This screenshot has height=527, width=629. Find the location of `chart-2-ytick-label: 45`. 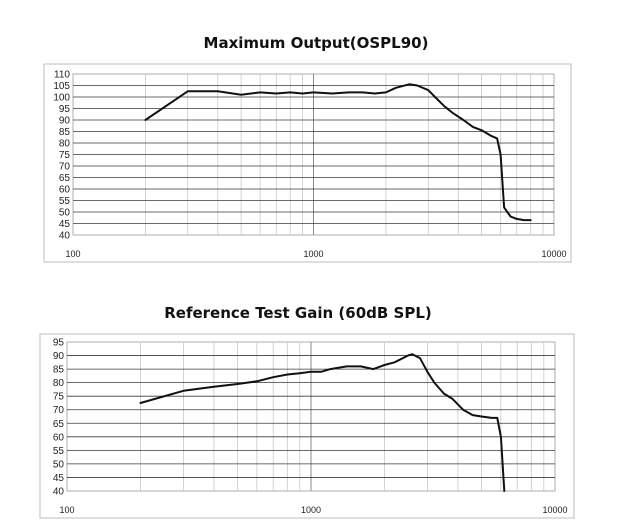

chart-2-ytick-label: 45 is located at coordinates (59, 478).